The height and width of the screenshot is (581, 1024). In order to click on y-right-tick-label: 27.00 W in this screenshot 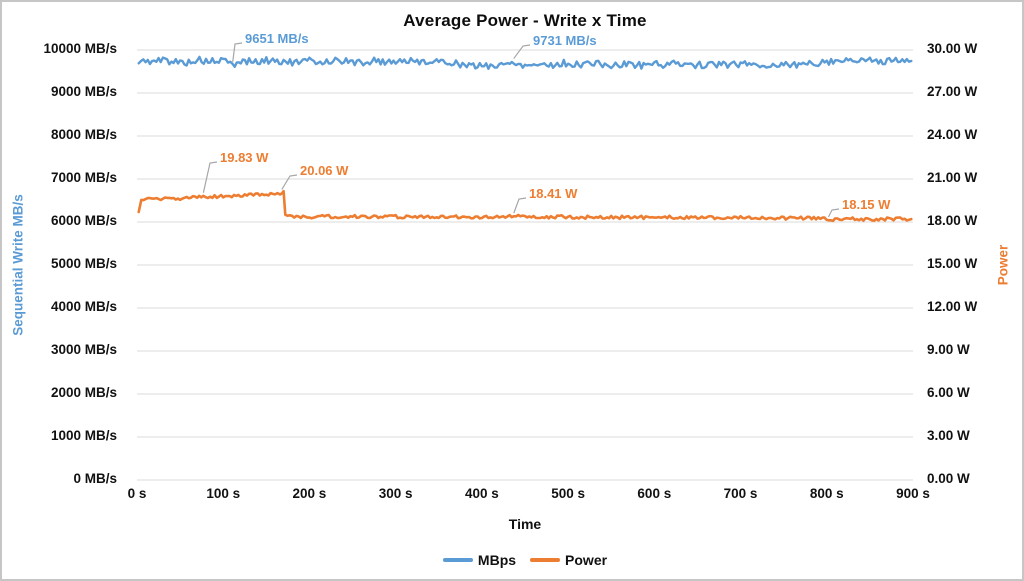, I will do `click(952, 91)`.